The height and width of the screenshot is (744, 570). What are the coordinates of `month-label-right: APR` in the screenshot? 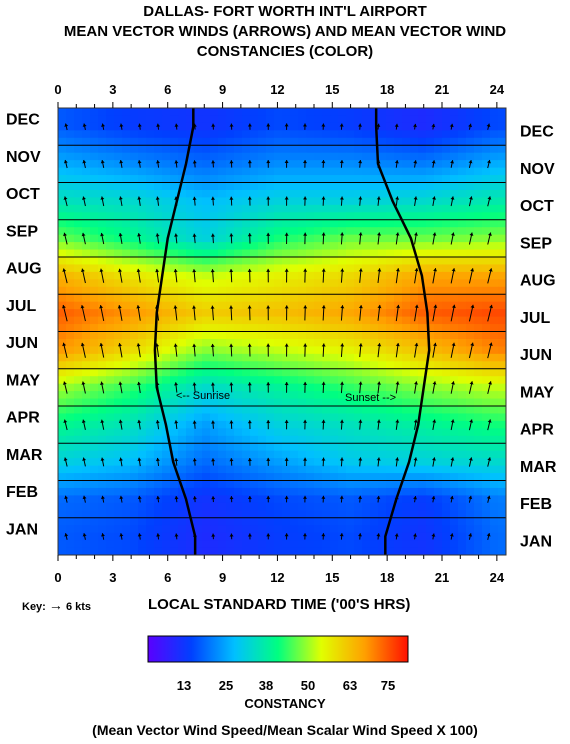 It's located at (537, 430).